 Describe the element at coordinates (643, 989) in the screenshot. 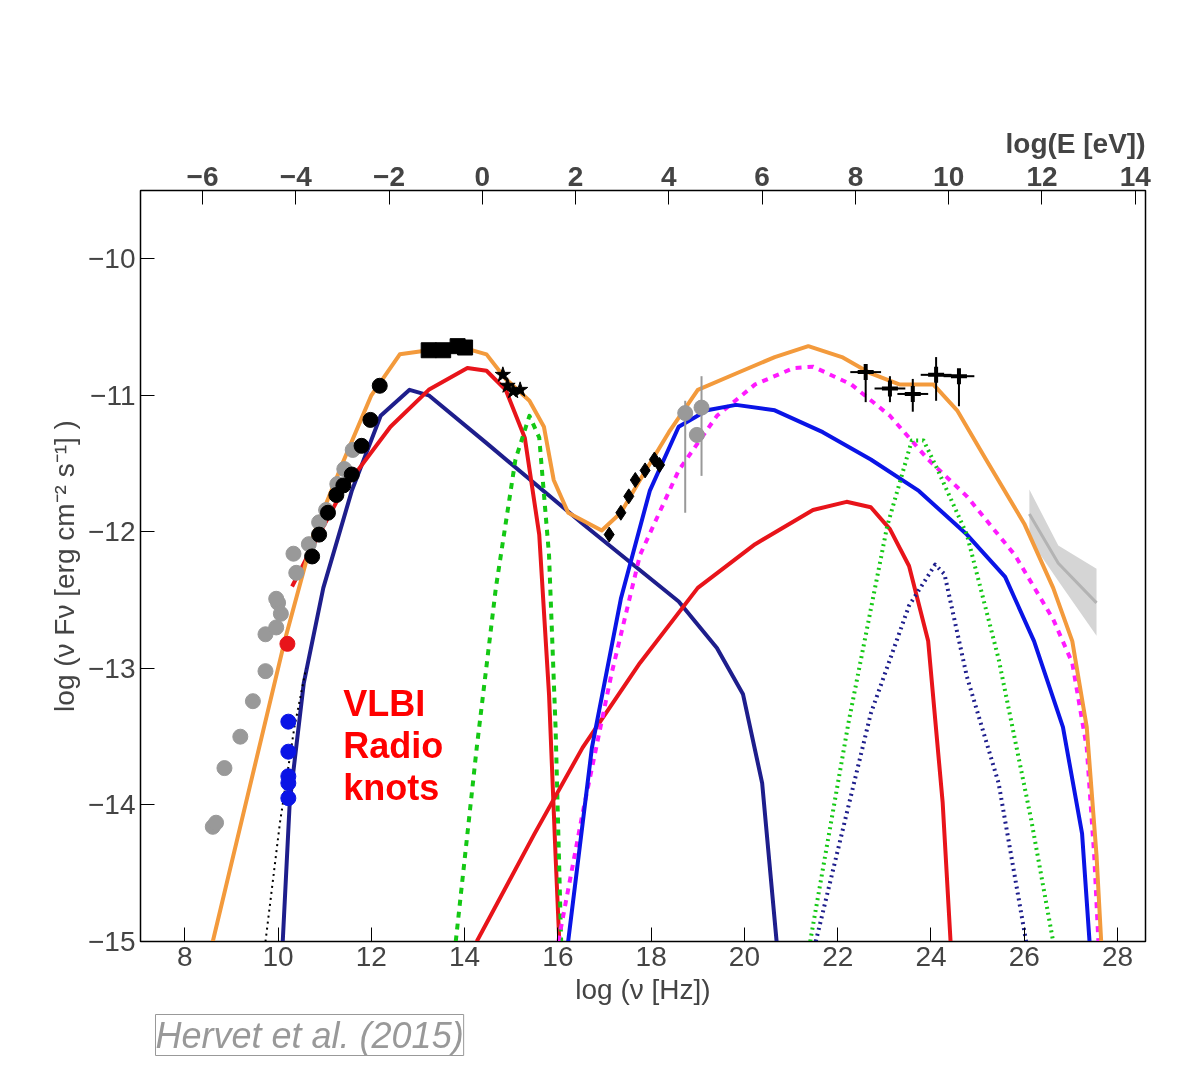

I see `x-axis-title: log (ν [Hz])` at that location.